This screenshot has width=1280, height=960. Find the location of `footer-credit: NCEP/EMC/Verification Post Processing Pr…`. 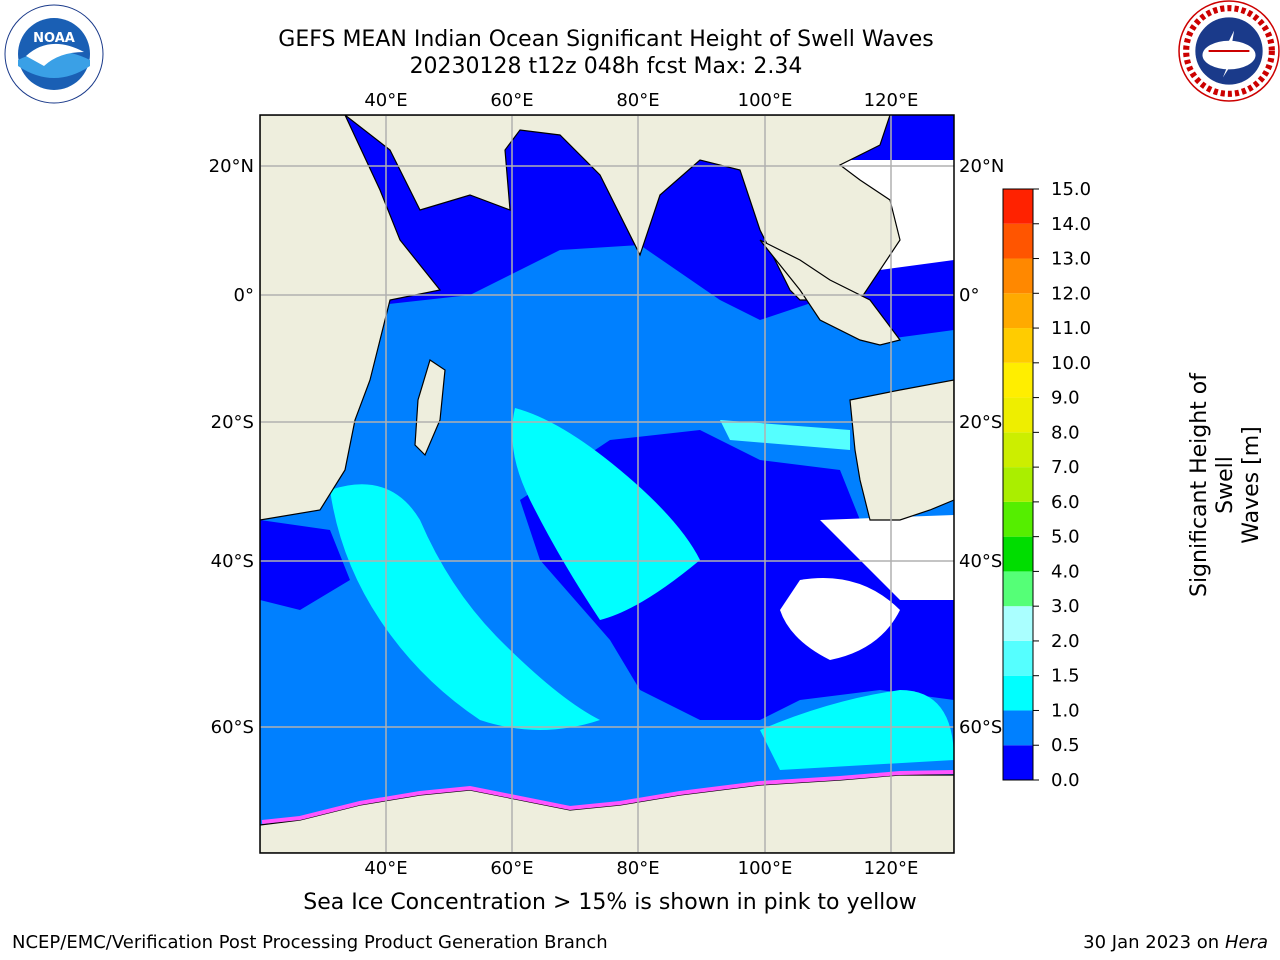

footer-credit: NCEP/EMC/Verification Post Processing Pr… is located at coordinates (310, 942).